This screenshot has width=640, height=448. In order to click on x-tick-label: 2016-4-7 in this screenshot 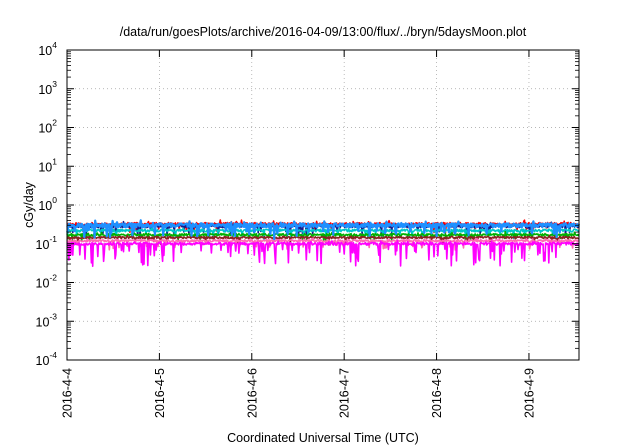, I will do `click(345, 393)`.